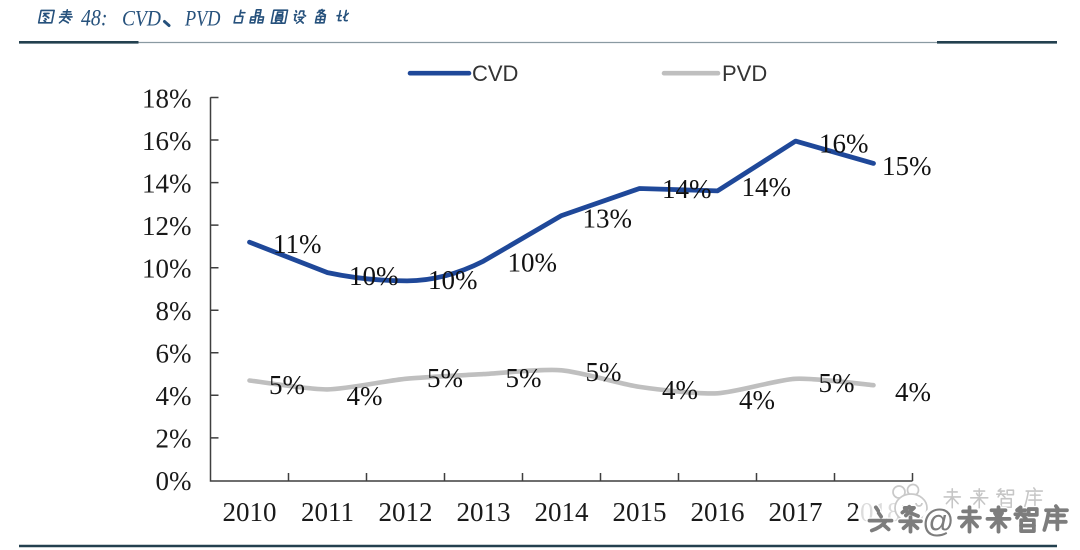 Image resolution: width=1080 pixels, height=550 pixels. What do you see at coordinates (718, 512) in the screenshot?
I see `svg-text: 2016` at bounding box center [718, 512].